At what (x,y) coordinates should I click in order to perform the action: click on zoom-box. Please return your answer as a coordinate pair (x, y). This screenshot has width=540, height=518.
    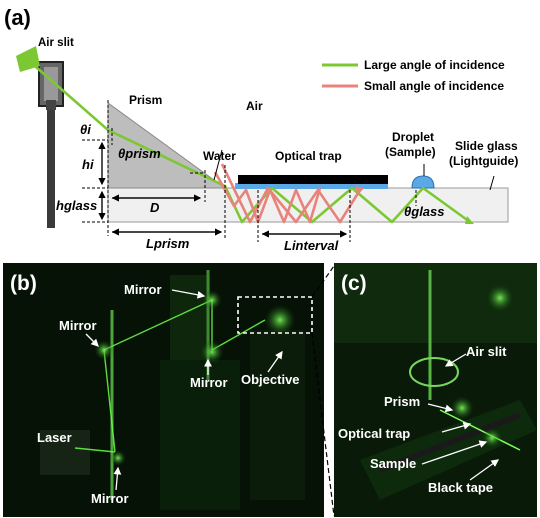
    Looking at the image, I should click on (275, 315).